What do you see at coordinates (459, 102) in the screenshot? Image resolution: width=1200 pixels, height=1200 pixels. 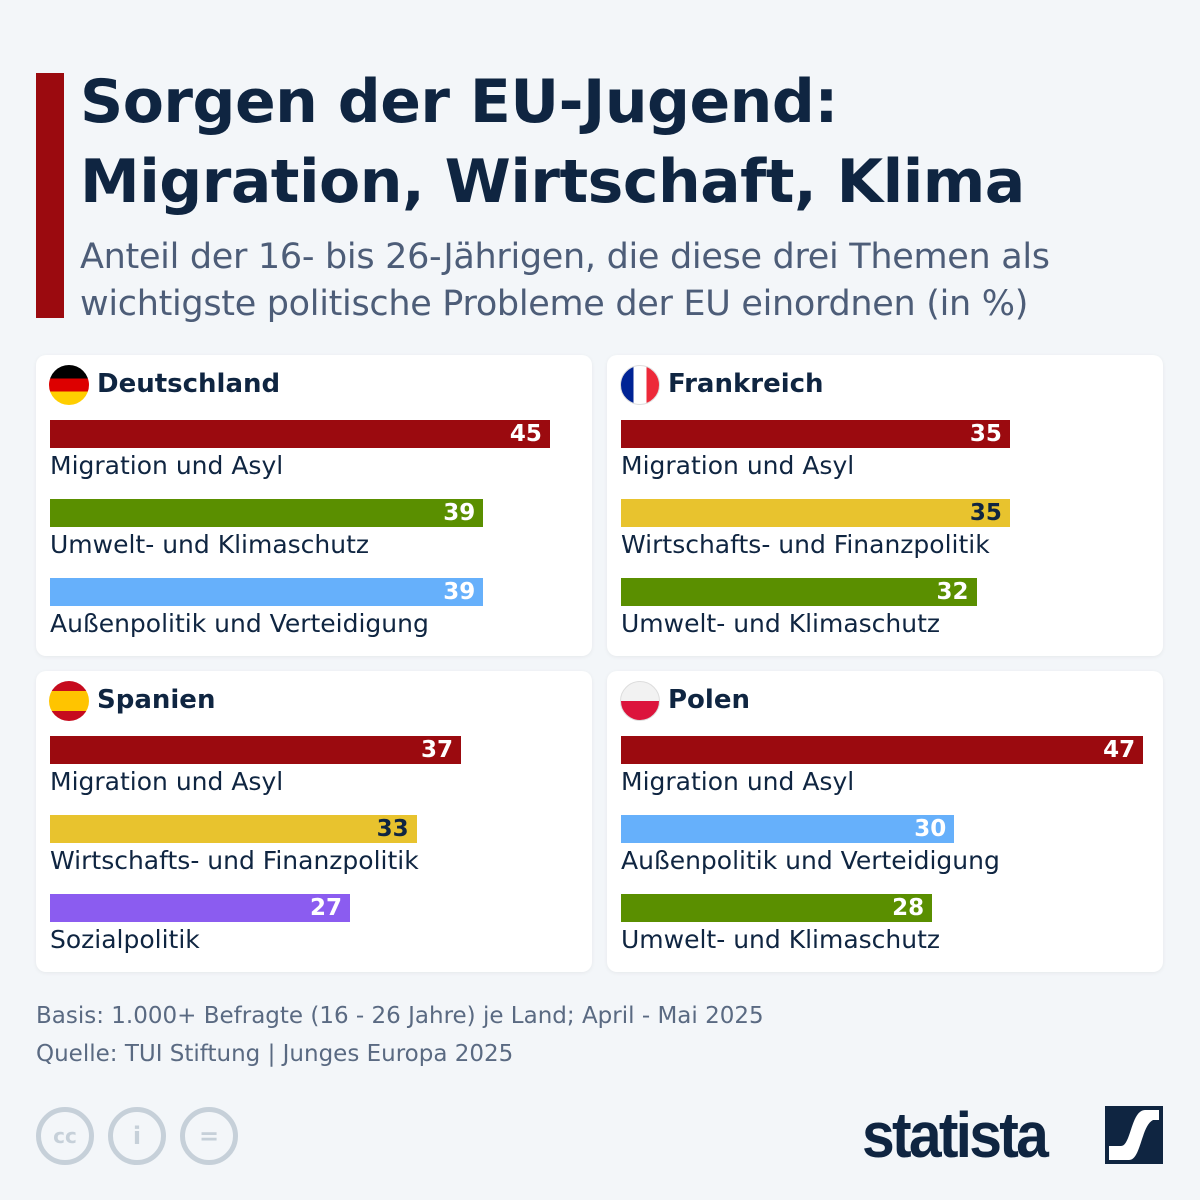 I see `title-line-1: Sorgen der EU-Jugend:` at bounding box center [459, 102].